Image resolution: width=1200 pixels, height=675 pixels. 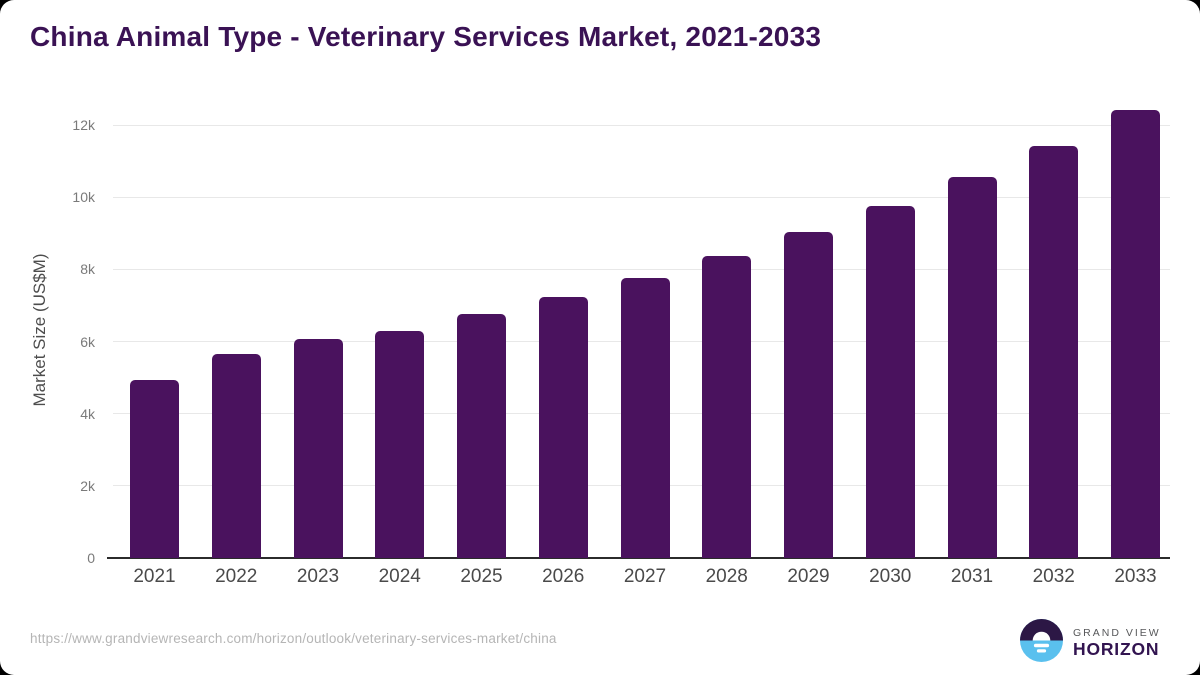 What do you see at coordinates (236, 576) in the screenshot?
I see `x-tick-label: 2022` at bounding box center [236, 576].